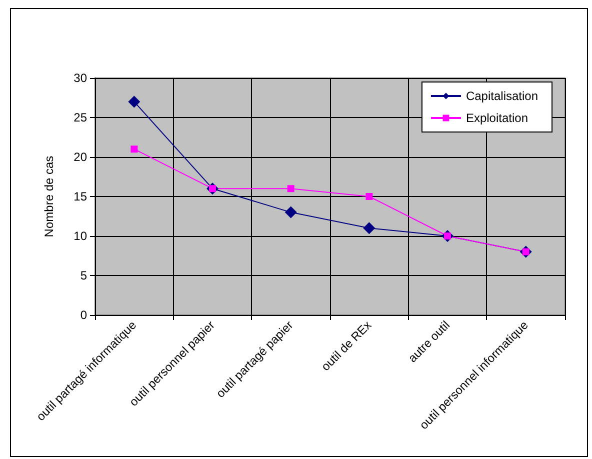 The width and height of the screenshot is (592, 459). I want to click on y-tick-label: 30, so click(81, 78).